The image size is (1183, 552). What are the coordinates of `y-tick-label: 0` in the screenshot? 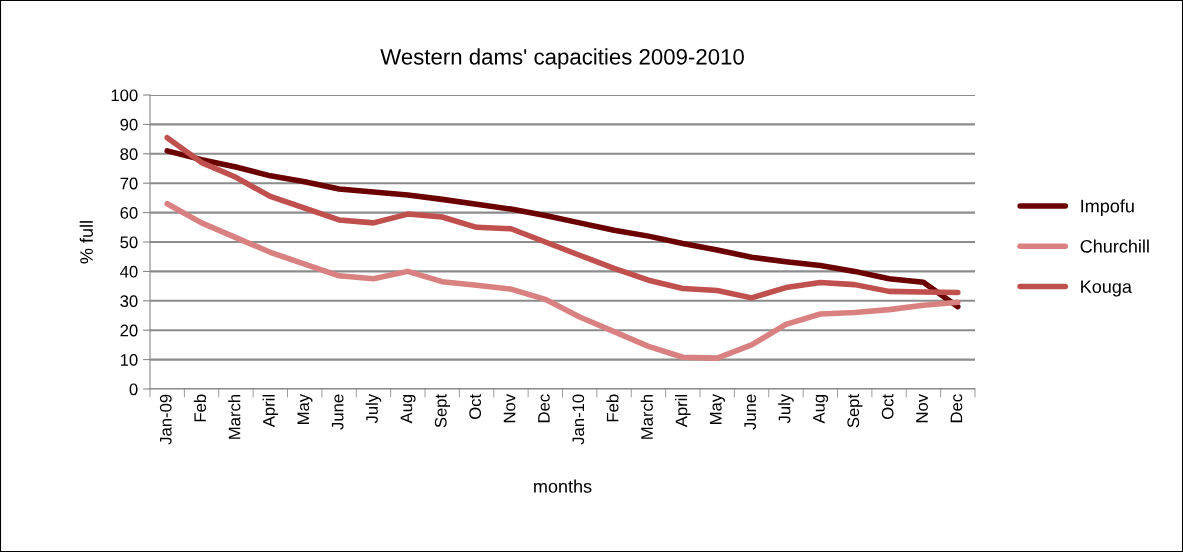 It's located at (133, 389).